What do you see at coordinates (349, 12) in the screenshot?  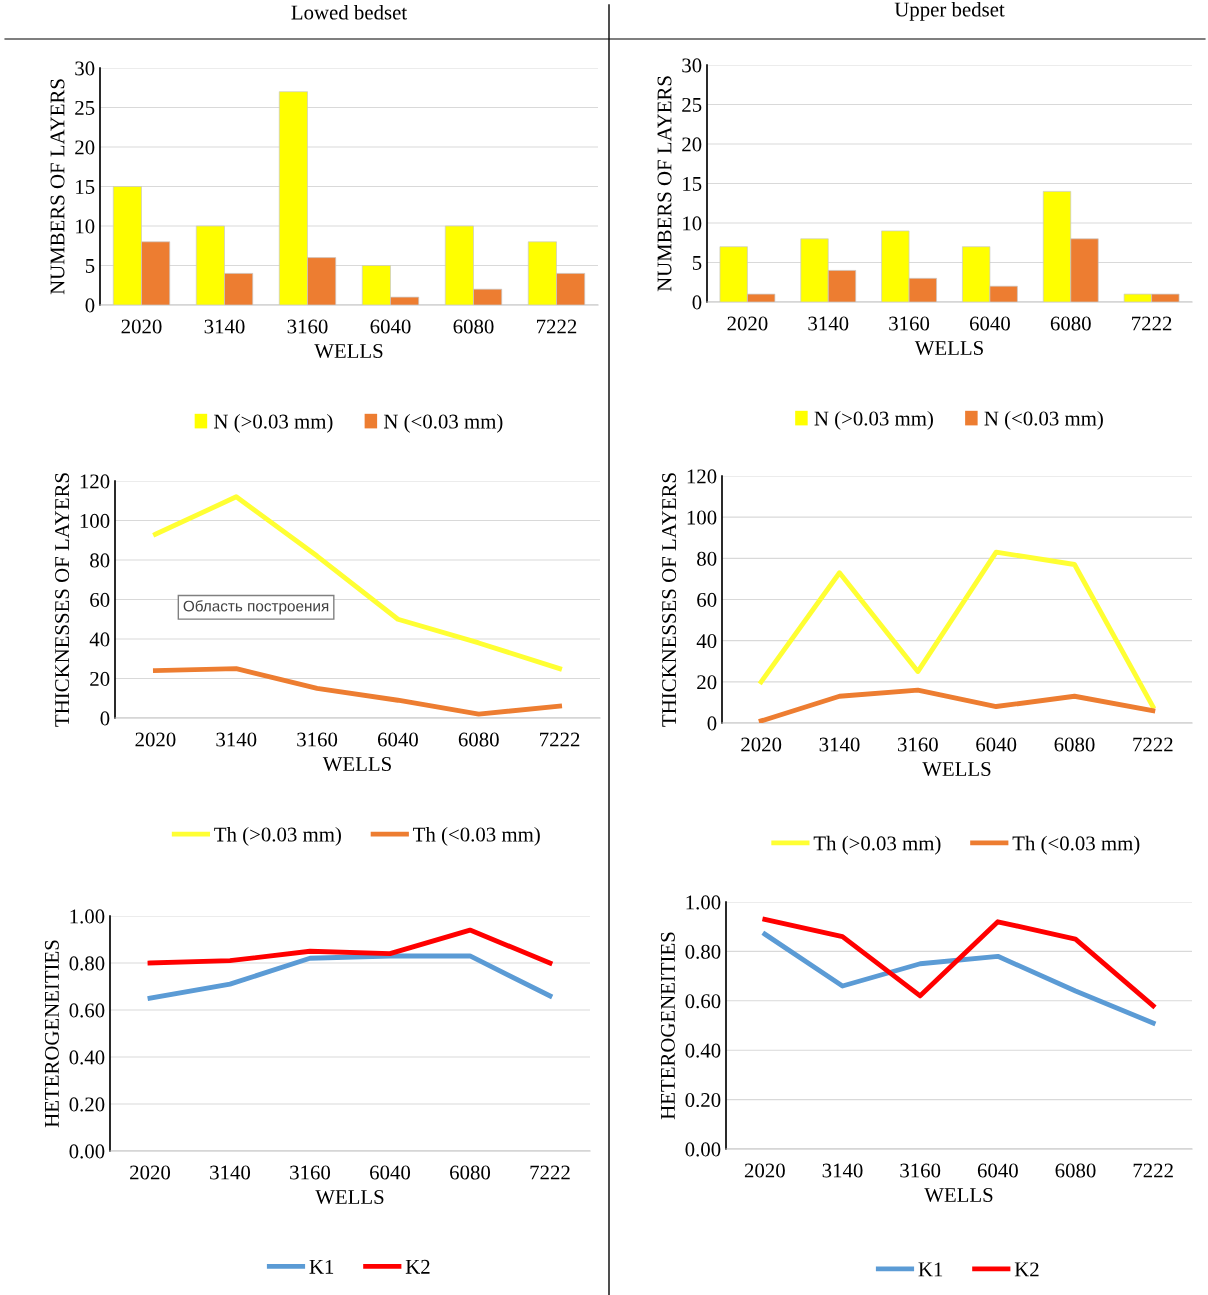 I see `chart-title: Lowed bedset` at bounding box center [349, 12].